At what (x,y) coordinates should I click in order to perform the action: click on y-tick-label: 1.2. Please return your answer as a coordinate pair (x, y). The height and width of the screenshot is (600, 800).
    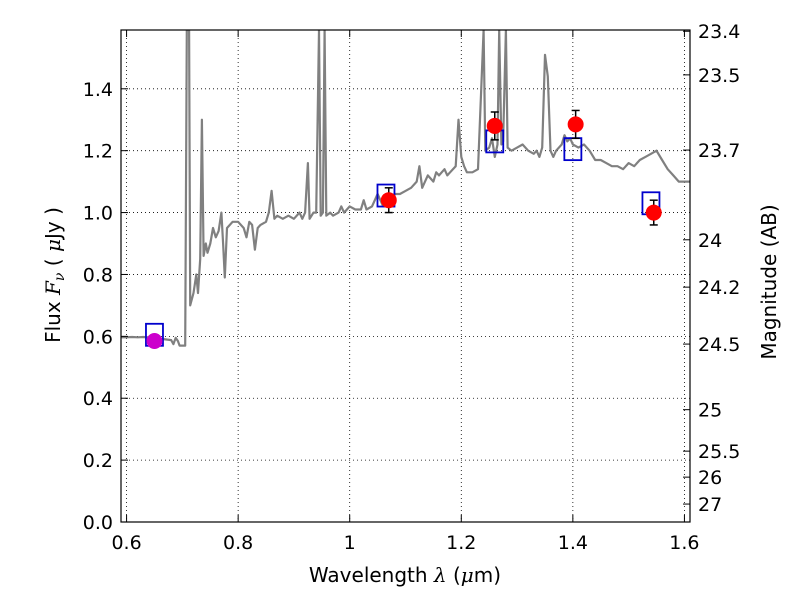
    Looking at the image, I should click on (98, 152).